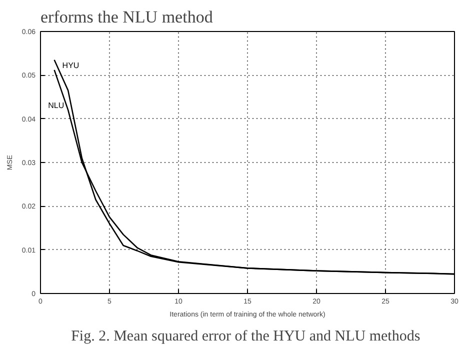  I want to click on series-label: HYU, so click(71, 65).